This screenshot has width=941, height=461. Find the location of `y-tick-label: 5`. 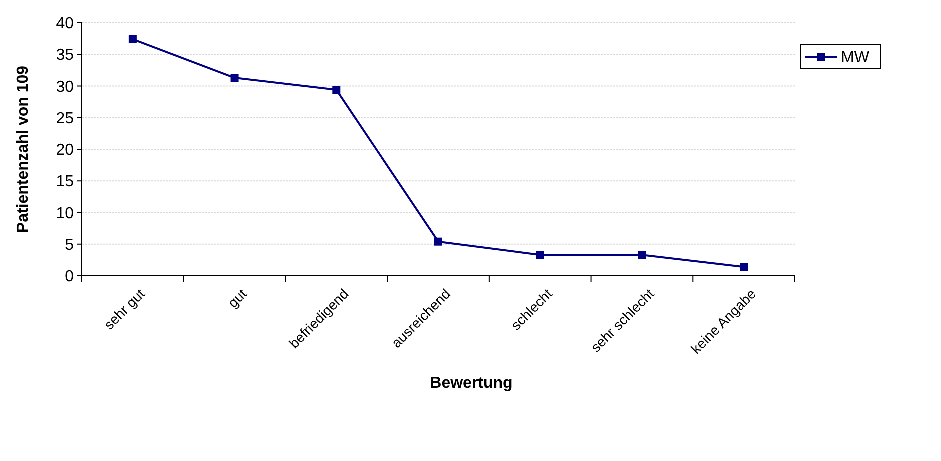

y-tick-label: 5 is located at coordinates (69, 245).